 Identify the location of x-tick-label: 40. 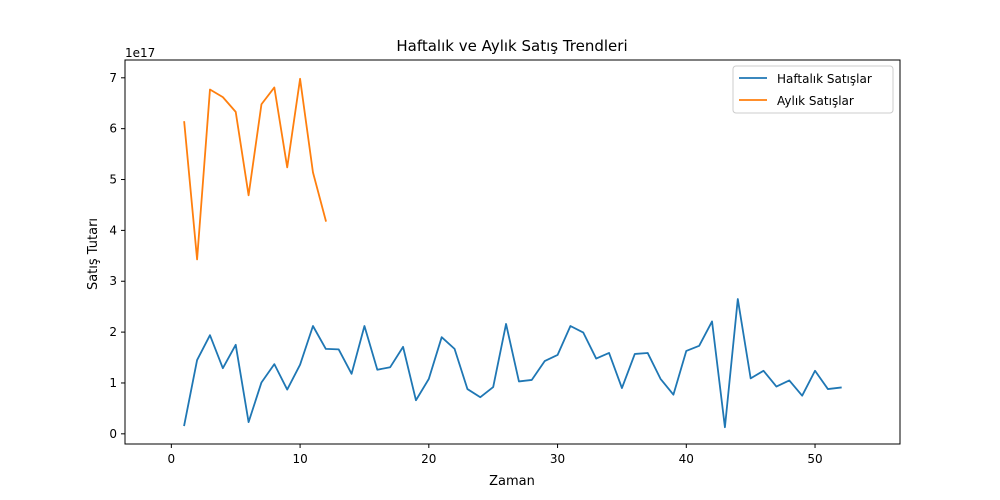
(686, 459).